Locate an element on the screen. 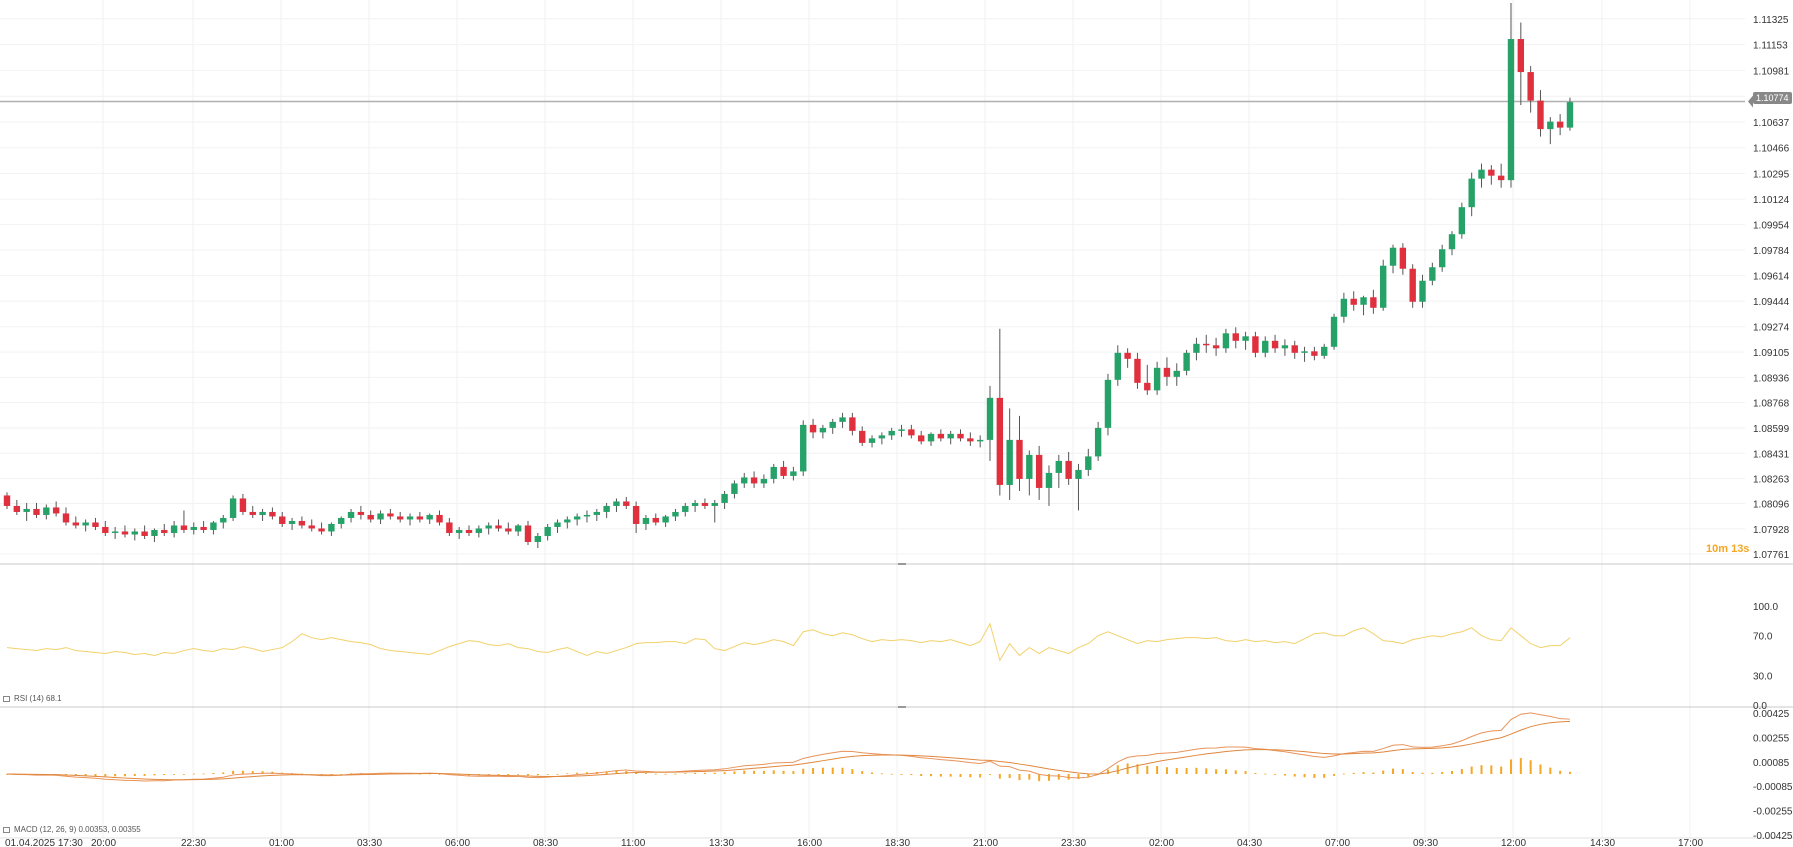  price-tick-label: 1.08936 is located at coordinates (1771, 378).